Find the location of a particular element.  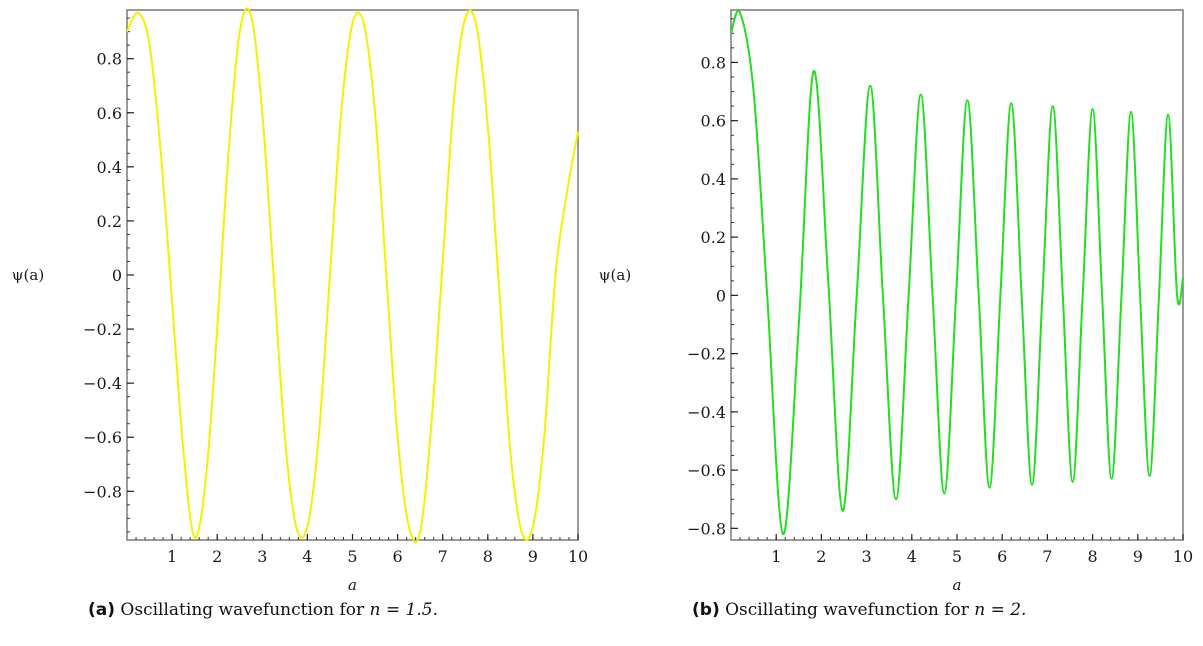

caption-a-tag: (a) is located at coordinates (102, 610).